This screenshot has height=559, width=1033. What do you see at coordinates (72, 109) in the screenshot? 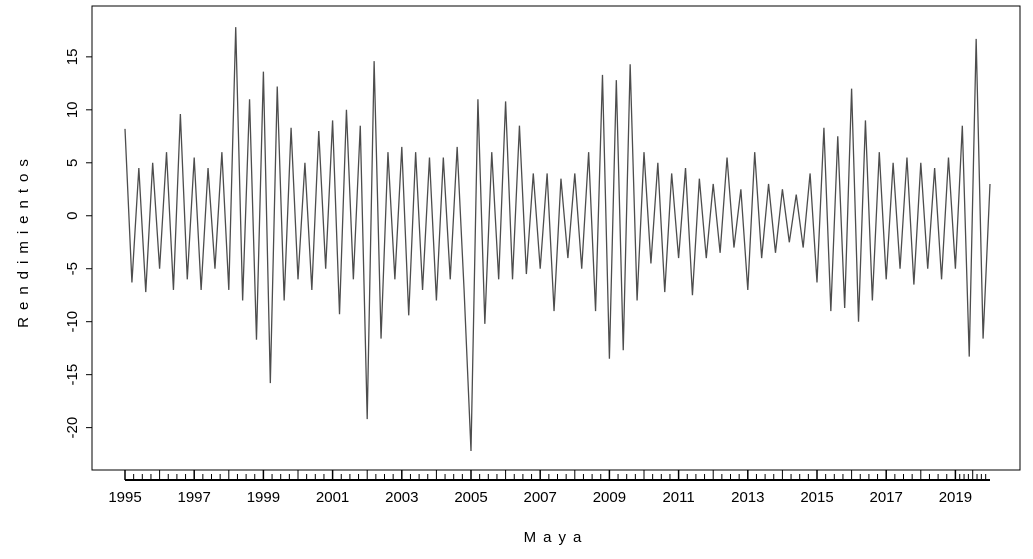
I see `y-tick-label: 10` at bounding box center [72, 109].